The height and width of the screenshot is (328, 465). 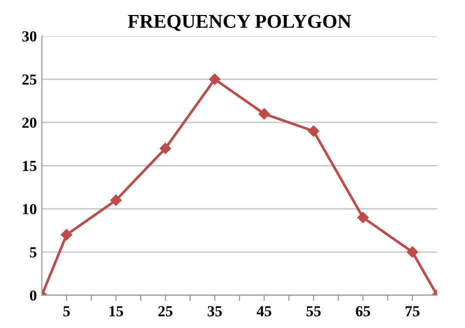 What do you see at coordinates (413, 311) in the screenshot?
I see `x-tick-label: 75` at bounding box center [413, 311].